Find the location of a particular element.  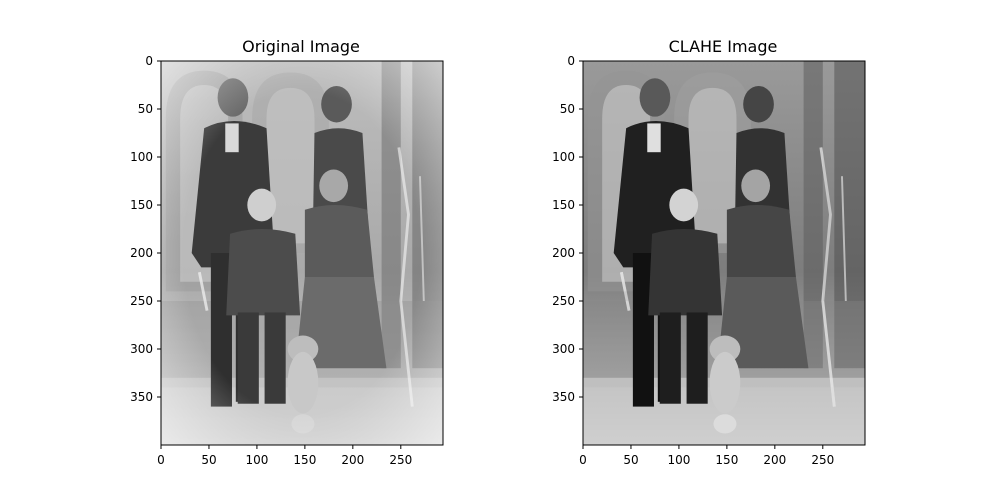

panel-title-clahe: CLAHE Image is located at coordinates (723, 46).